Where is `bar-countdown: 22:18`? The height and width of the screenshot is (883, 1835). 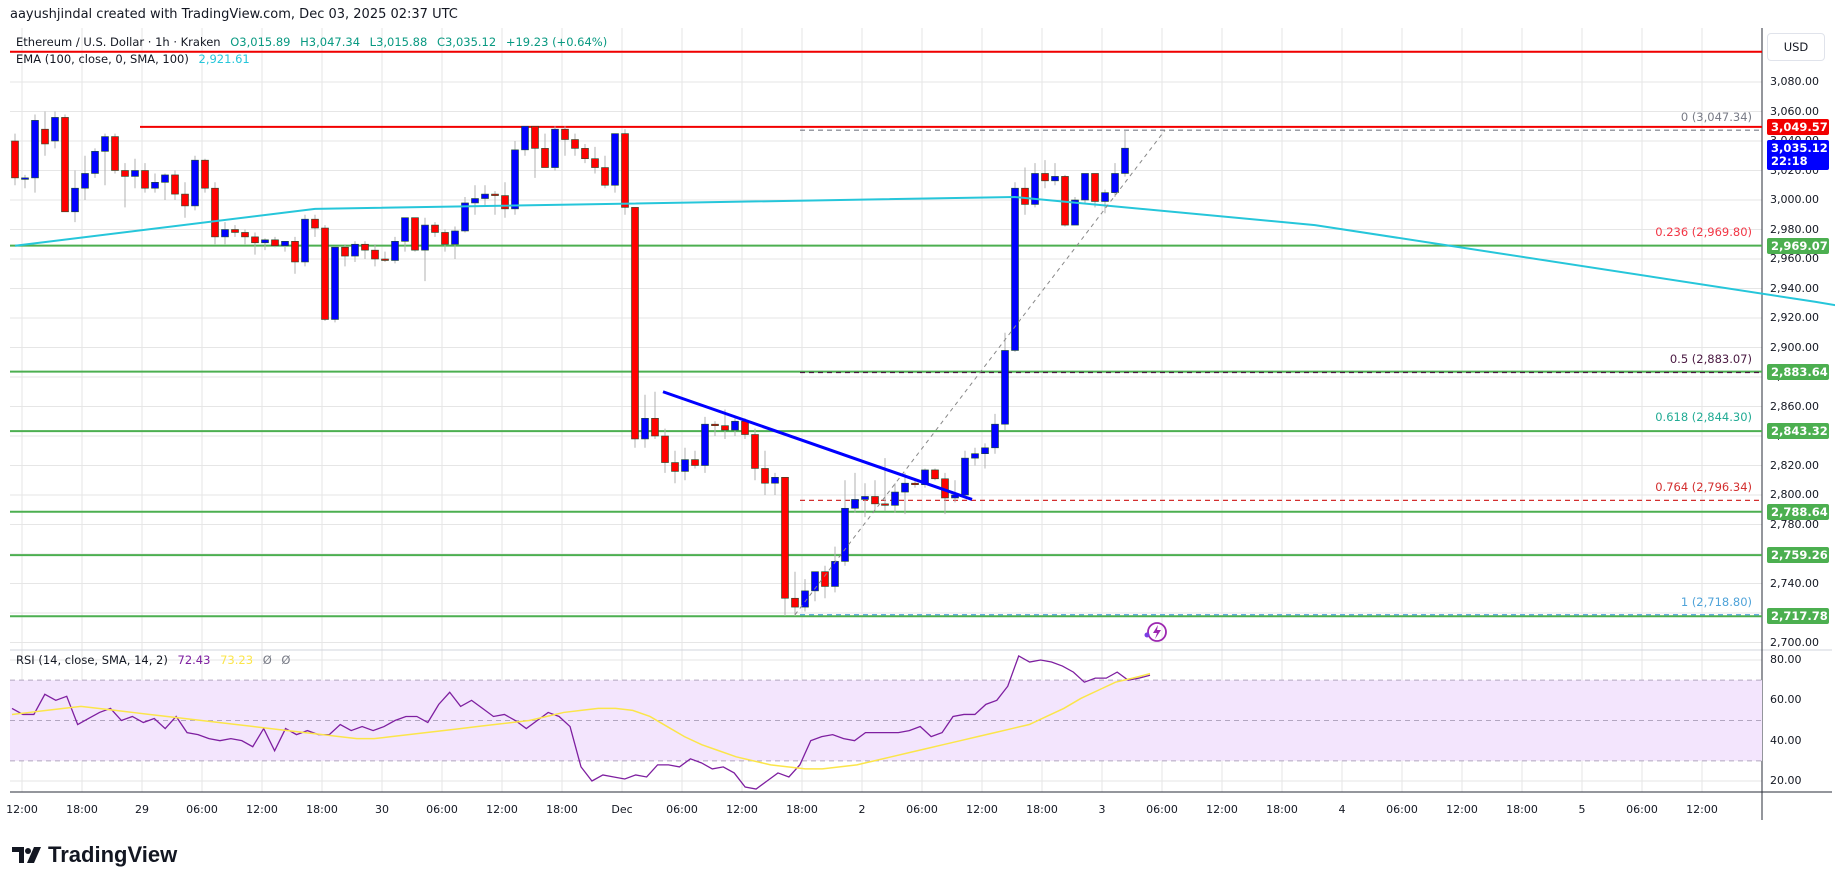 bar-countdown: 22:18 is located at coordinates (1789, 161).